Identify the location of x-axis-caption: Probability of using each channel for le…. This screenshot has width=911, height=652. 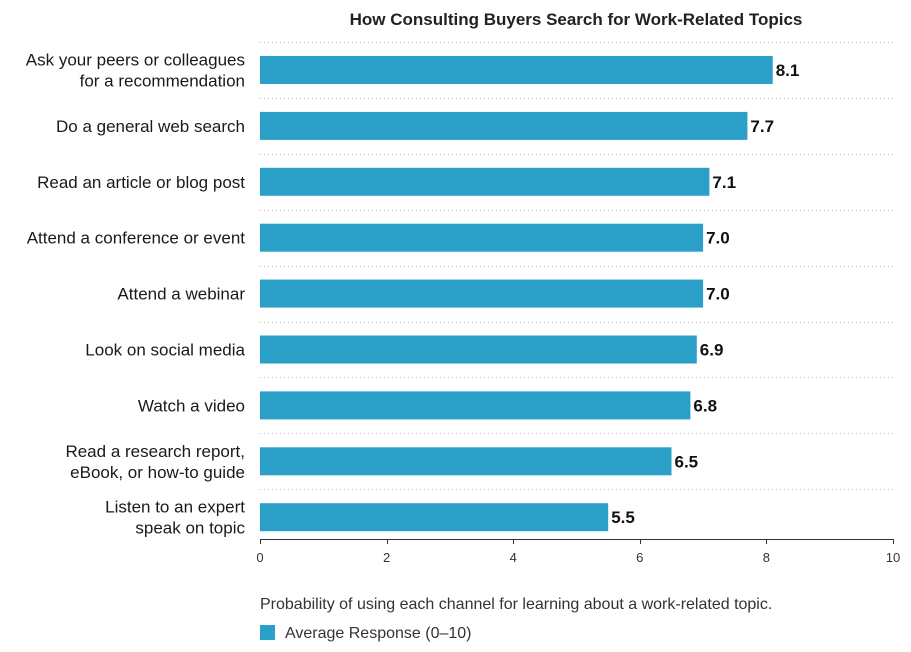
(516, 604).